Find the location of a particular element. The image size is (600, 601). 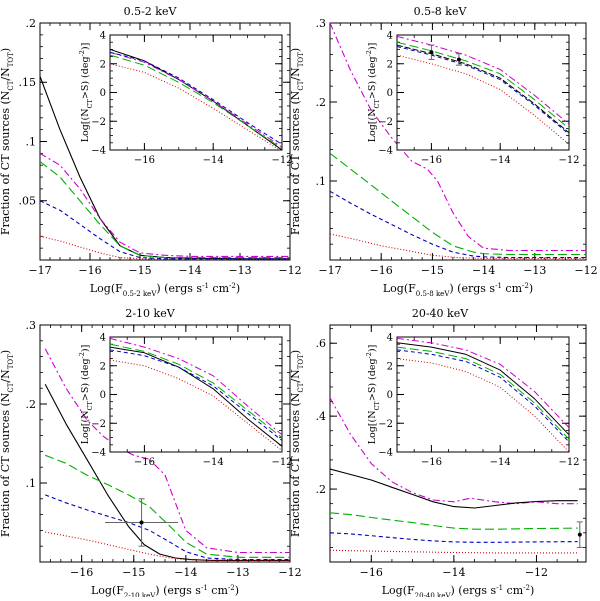

x-axis-label-part: ) (ergs s is located at coordinates (178, 590).